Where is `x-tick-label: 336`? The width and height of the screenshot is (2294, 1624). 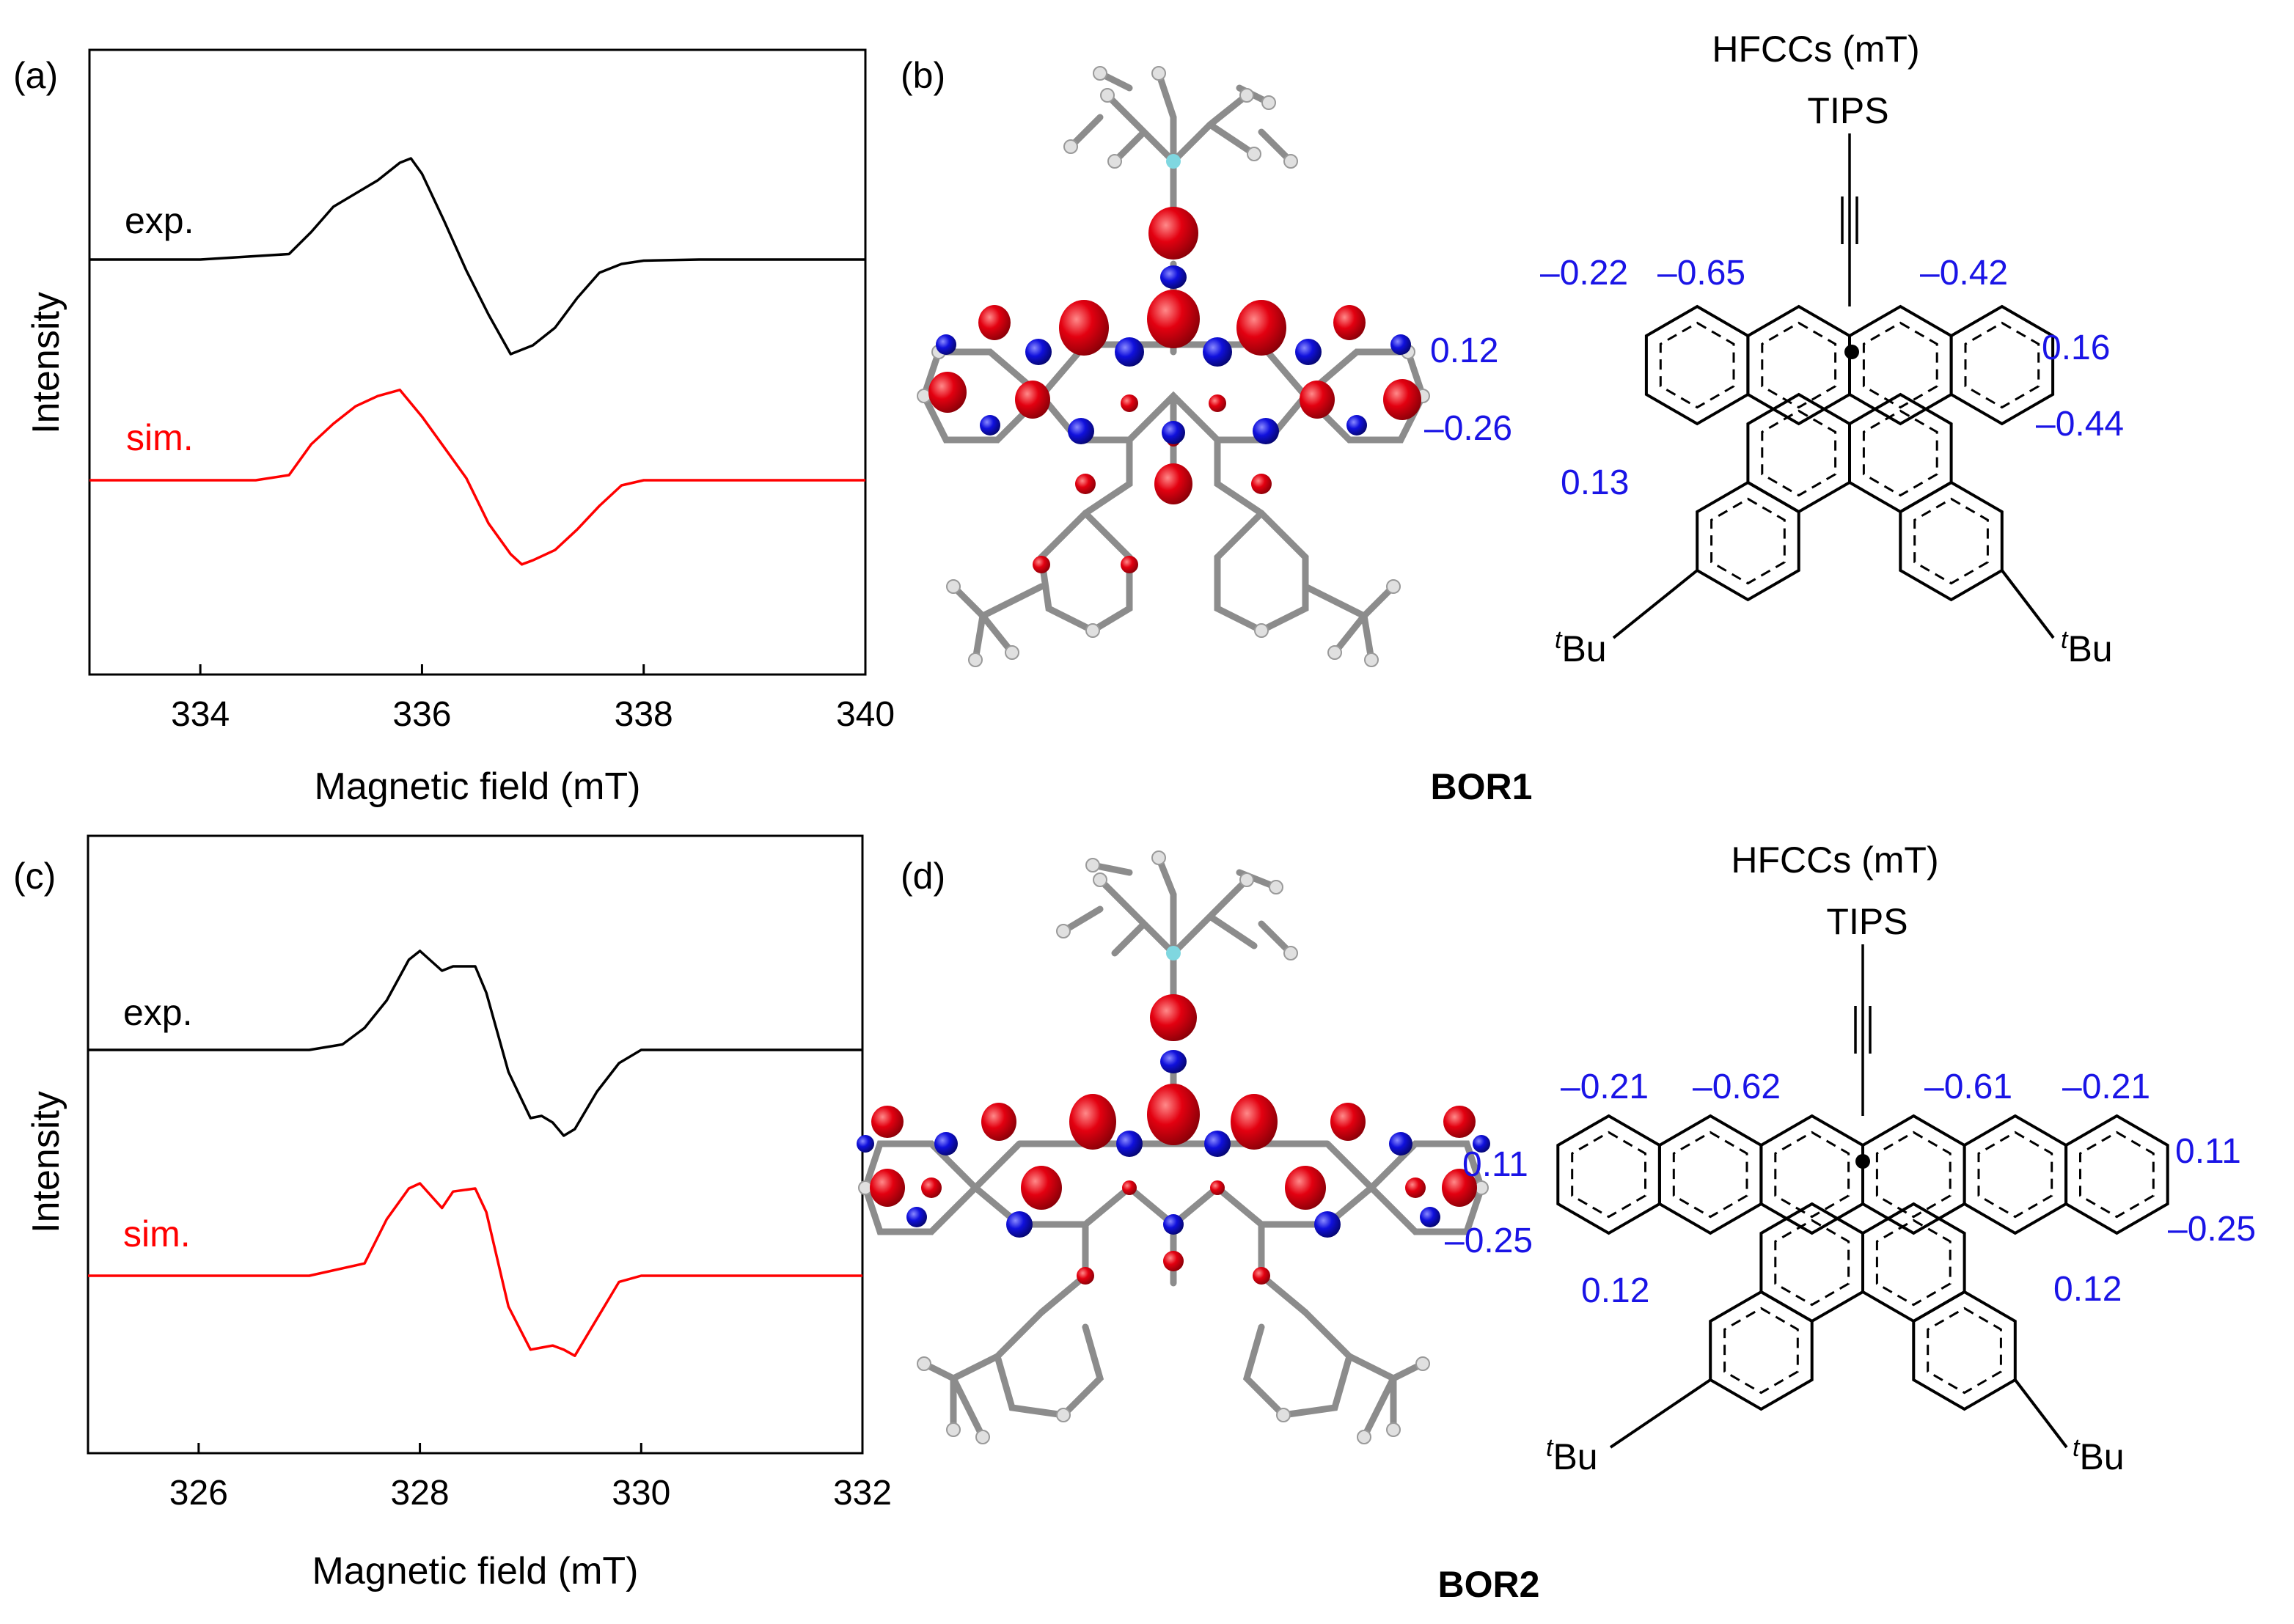 x-tick-label: 336 is located at coordinates (422, 714).